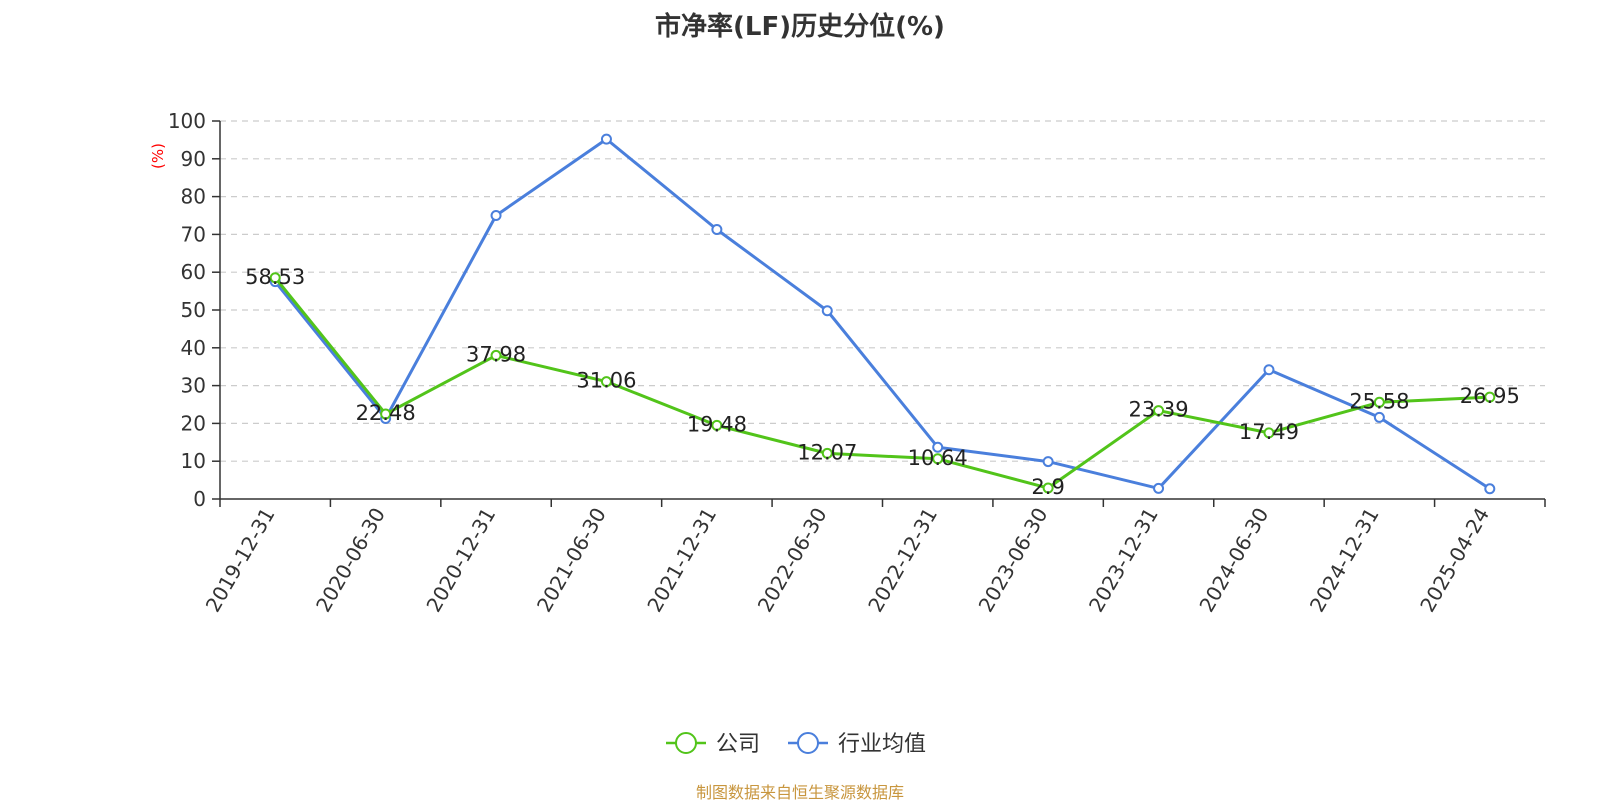 The height and width of the screenshot is (803, 1600). I want to click on y-tick-label: 10, so click(193, 461).